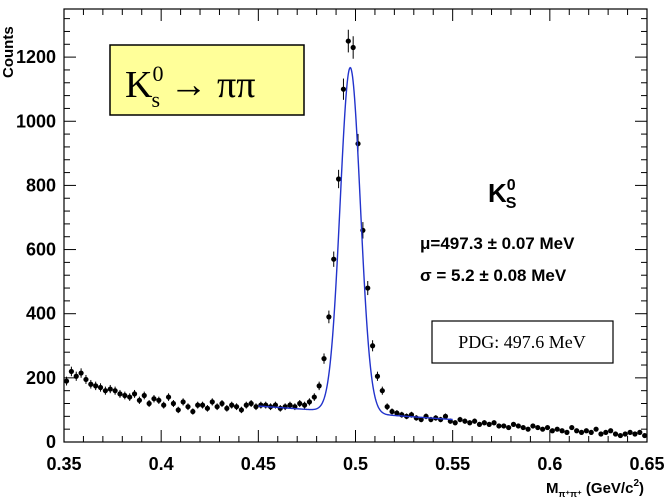 The height and width of the screenshot is (498, 668). What do you see at coordinates (258, 464) in the screenshot?
I see `x-tick-label: 0.45` at bounding box center [258, 464].